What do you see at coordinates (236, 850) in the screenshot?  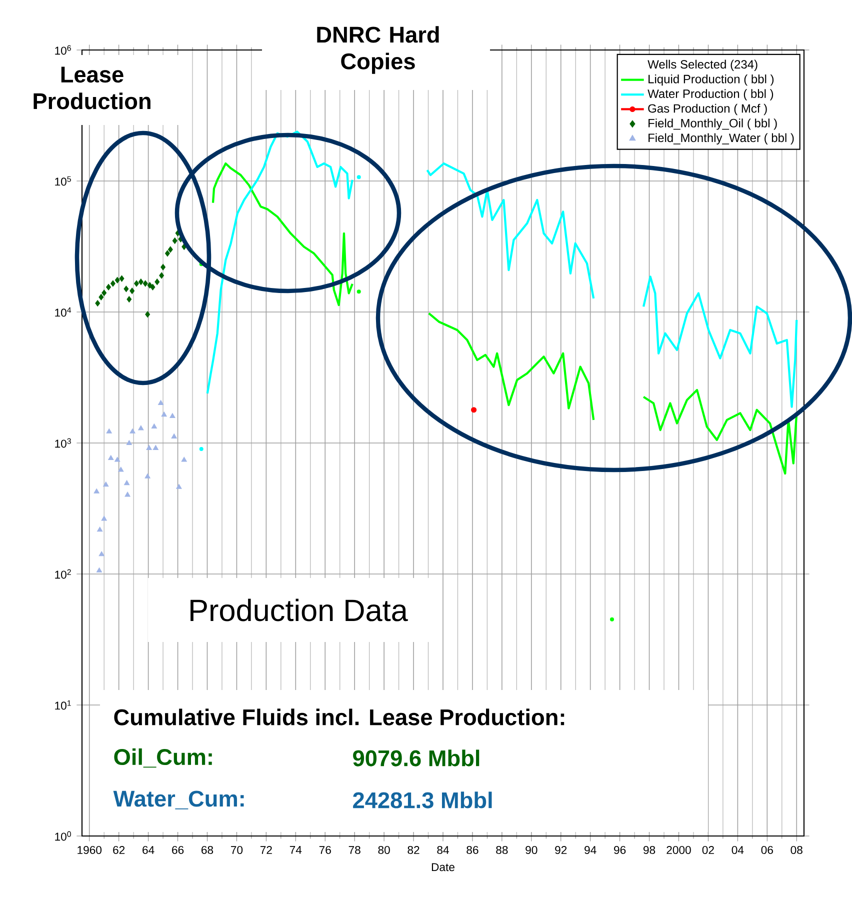 I see `x-tick-label: 70` at bounding box center [236, 850].